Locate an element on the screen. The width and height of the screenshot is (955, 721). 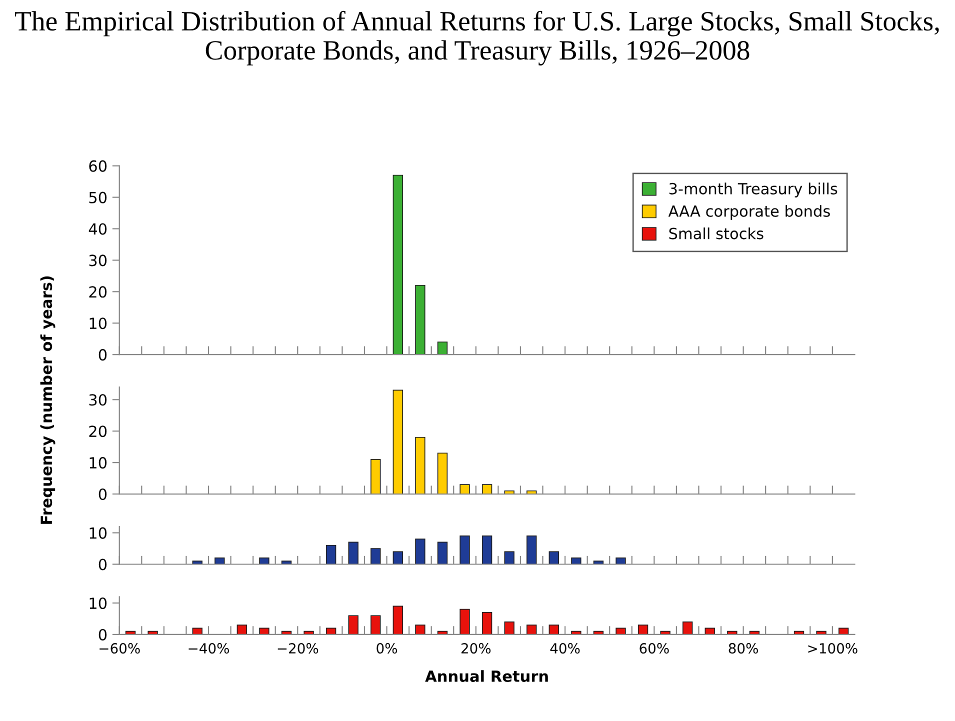
legend-label: 3-month Treasury bills is located at coordinates (753, 190).